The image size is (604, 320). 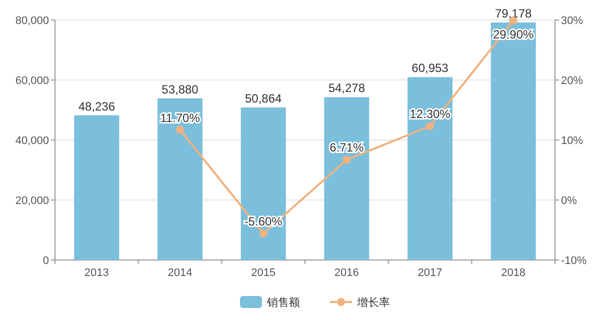 What do you see at coordinates (513, 273) in the screenshot?
I see `x-tick-label: 2018` at bounding box center [513, 273].